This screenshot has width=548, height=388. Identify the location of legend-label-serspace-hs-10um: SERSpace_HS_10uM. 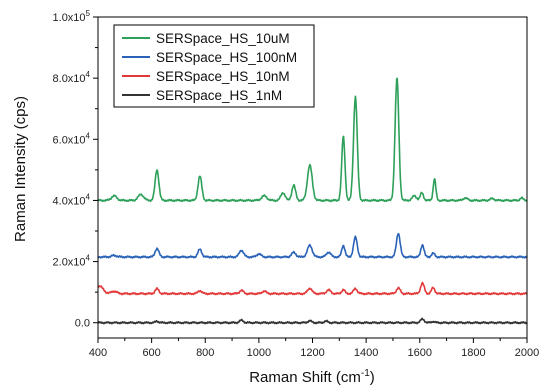
(223, 38).